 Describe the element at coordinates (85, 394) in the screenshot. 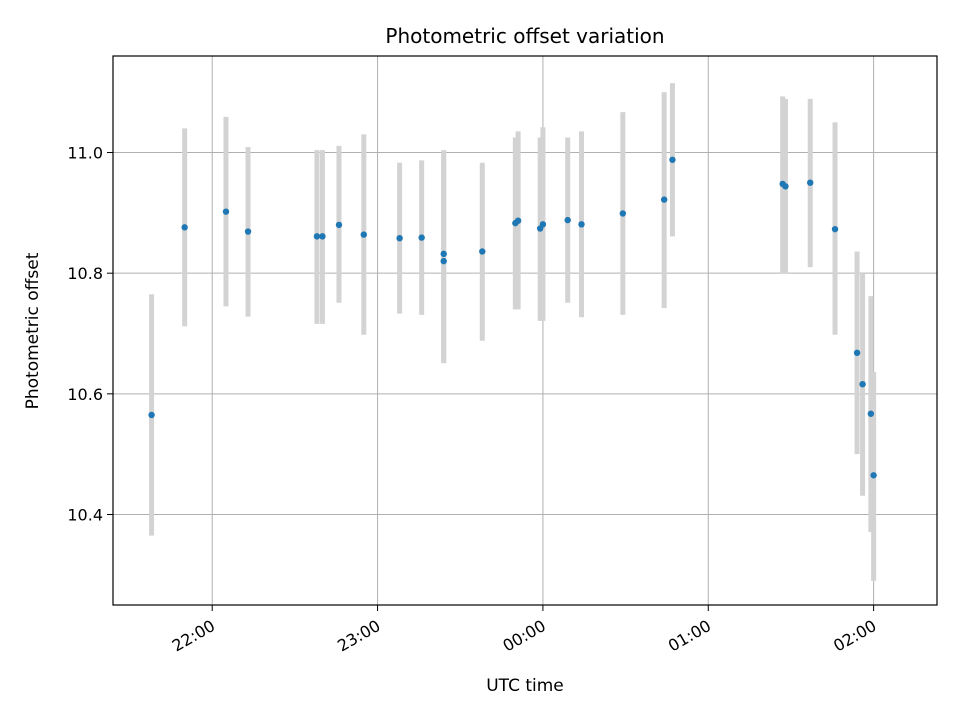

I see `y-tick-label: 10.6` at that location.